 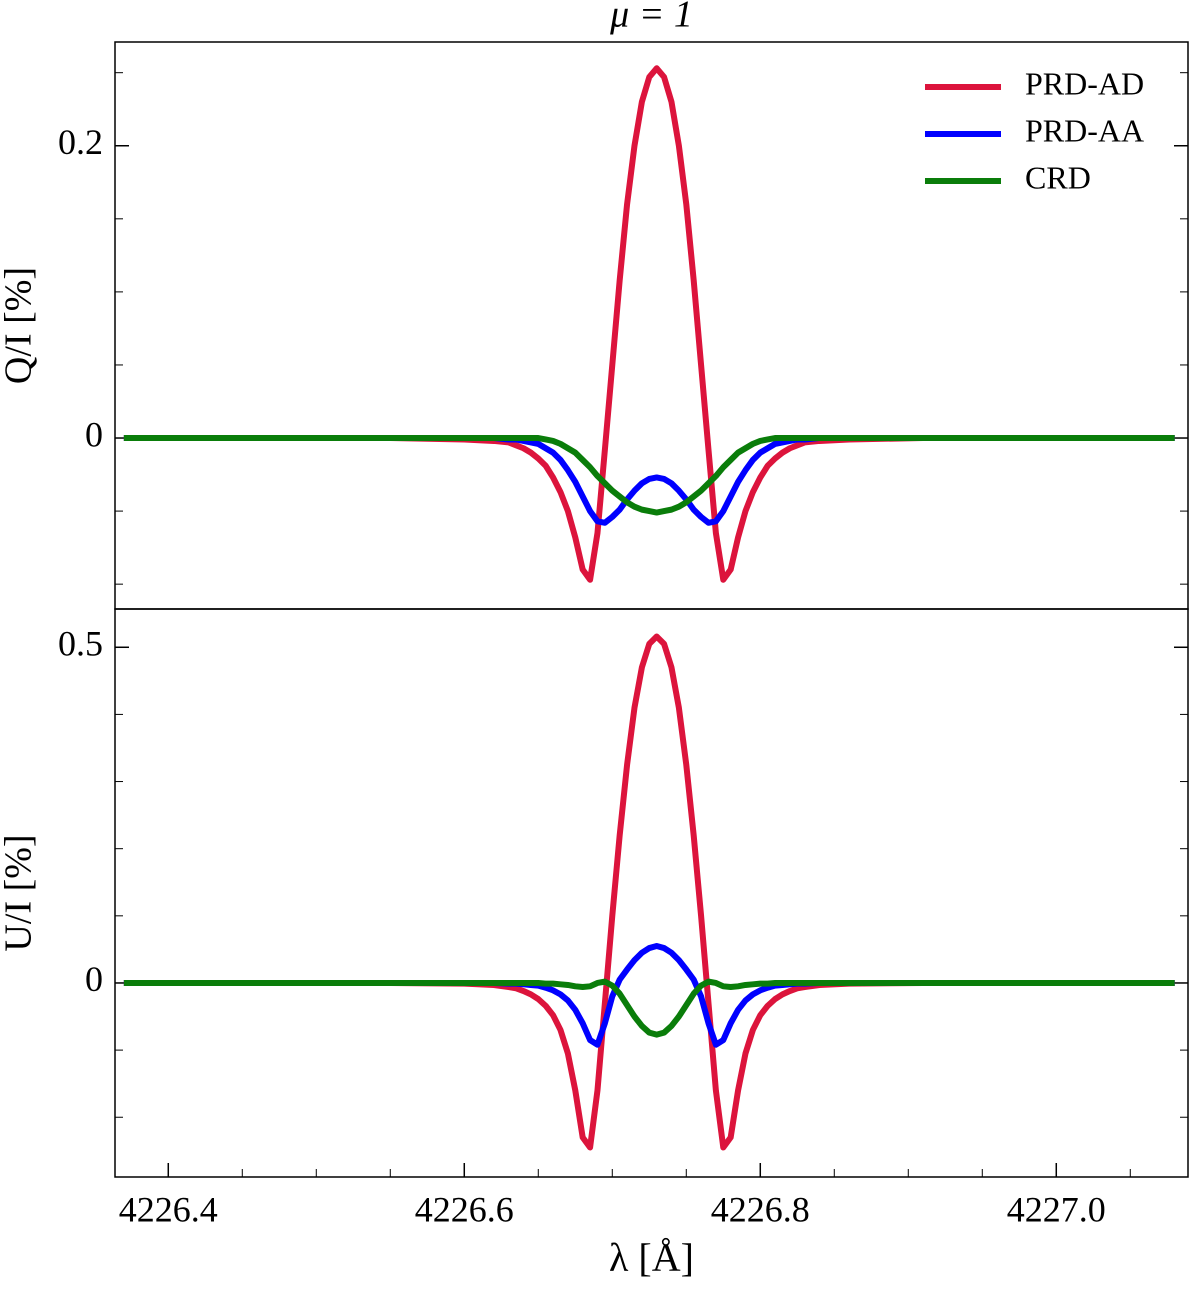 I want to click on x-tick-label: 4226.6, so click(x=464, y=1209).